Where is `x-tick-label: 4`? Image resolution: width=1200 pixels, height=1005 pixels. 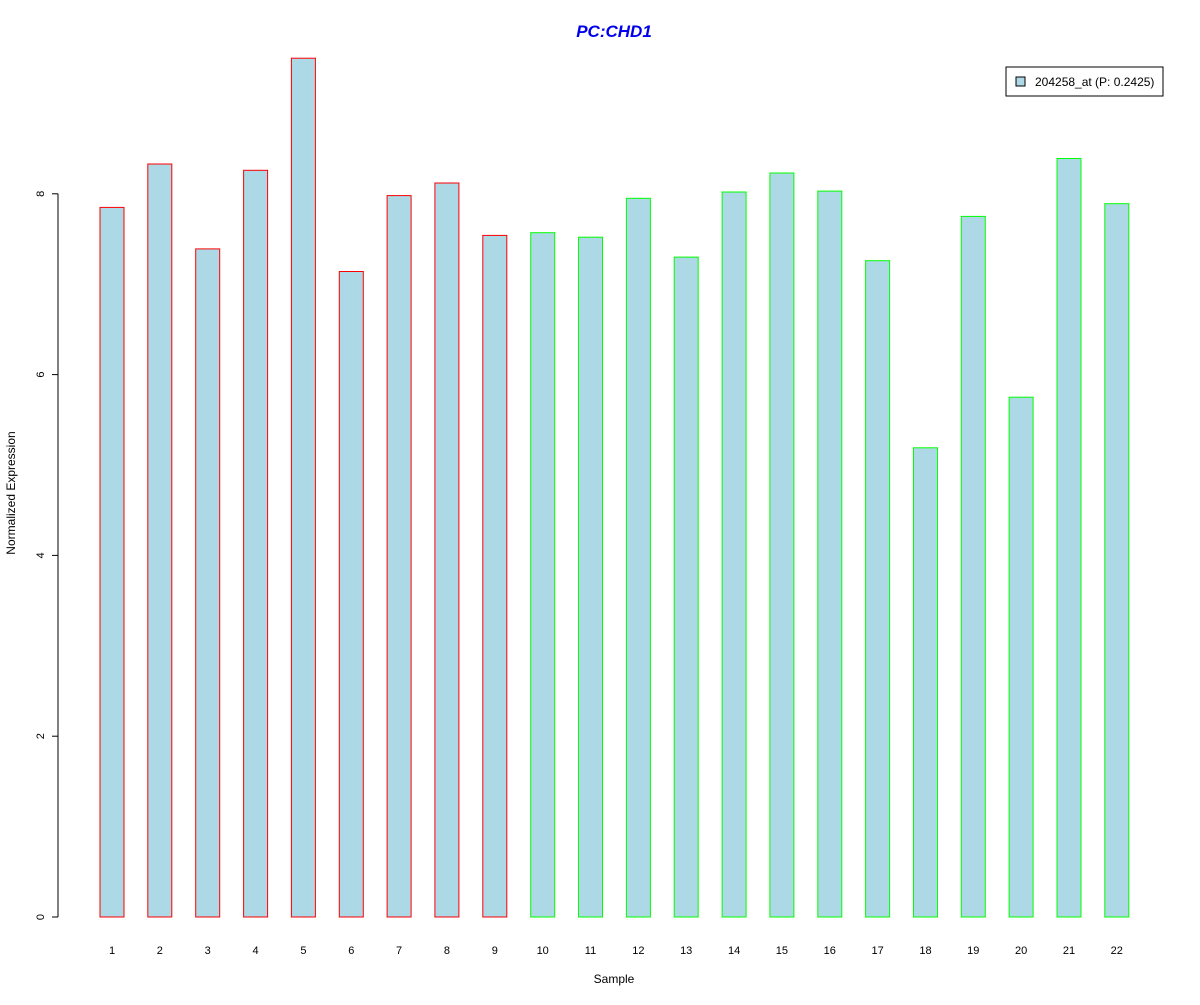 x-tick-label: 4 is located at coordinates (256, 951).